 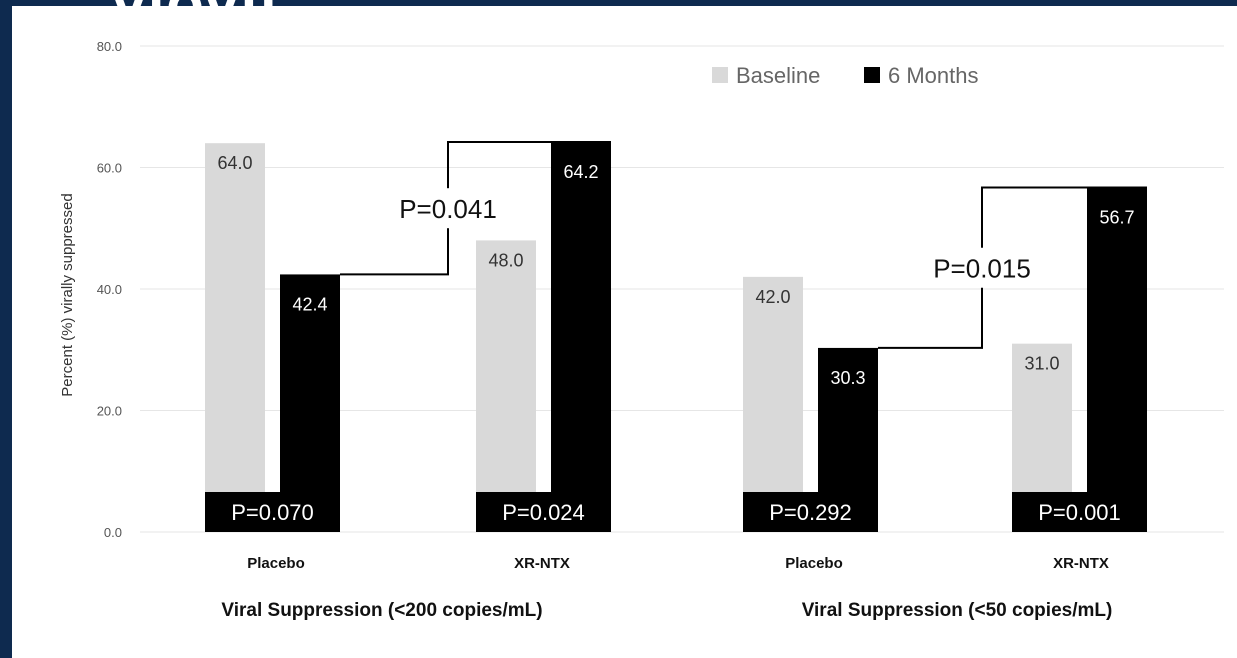 I want to click on group-title: Viral Suppression (<200 copies/mL), so click(x=381, y=610).